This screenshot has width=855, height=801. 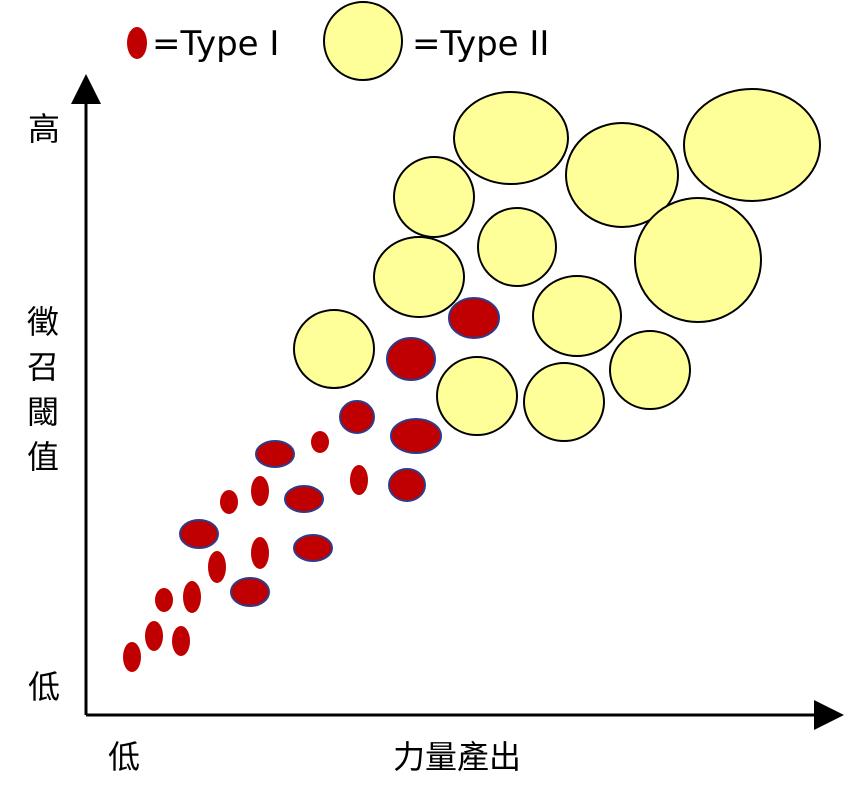 I want to click on y-axis-bottom-label: 低, so click(x=44, y=687).